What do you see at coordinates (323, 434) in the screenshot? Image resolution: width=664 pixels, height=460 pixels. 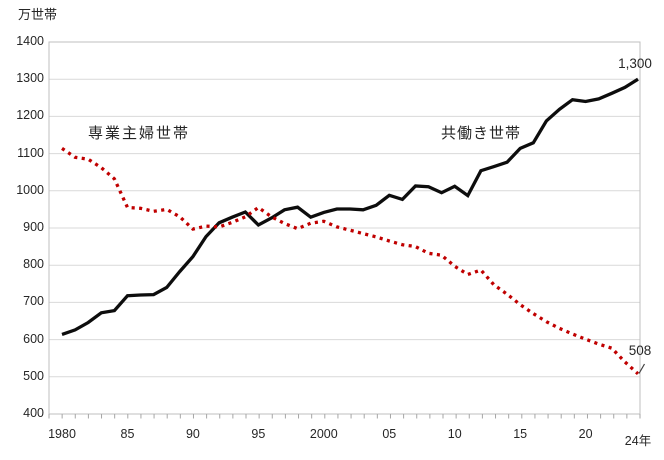 I see `x-tick-label: 2000` at bounding box center [323, 434].